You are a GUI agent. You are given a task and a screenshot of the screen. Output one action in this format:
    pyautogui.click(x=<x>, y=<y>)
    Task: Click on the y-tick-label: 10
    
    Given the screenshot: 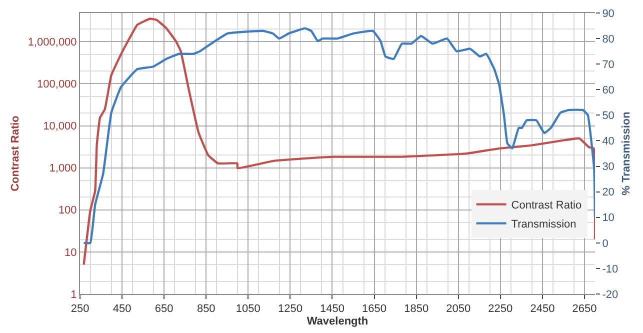 What is the action you would take?
    pyautogui.click(x=70, y=252)
    